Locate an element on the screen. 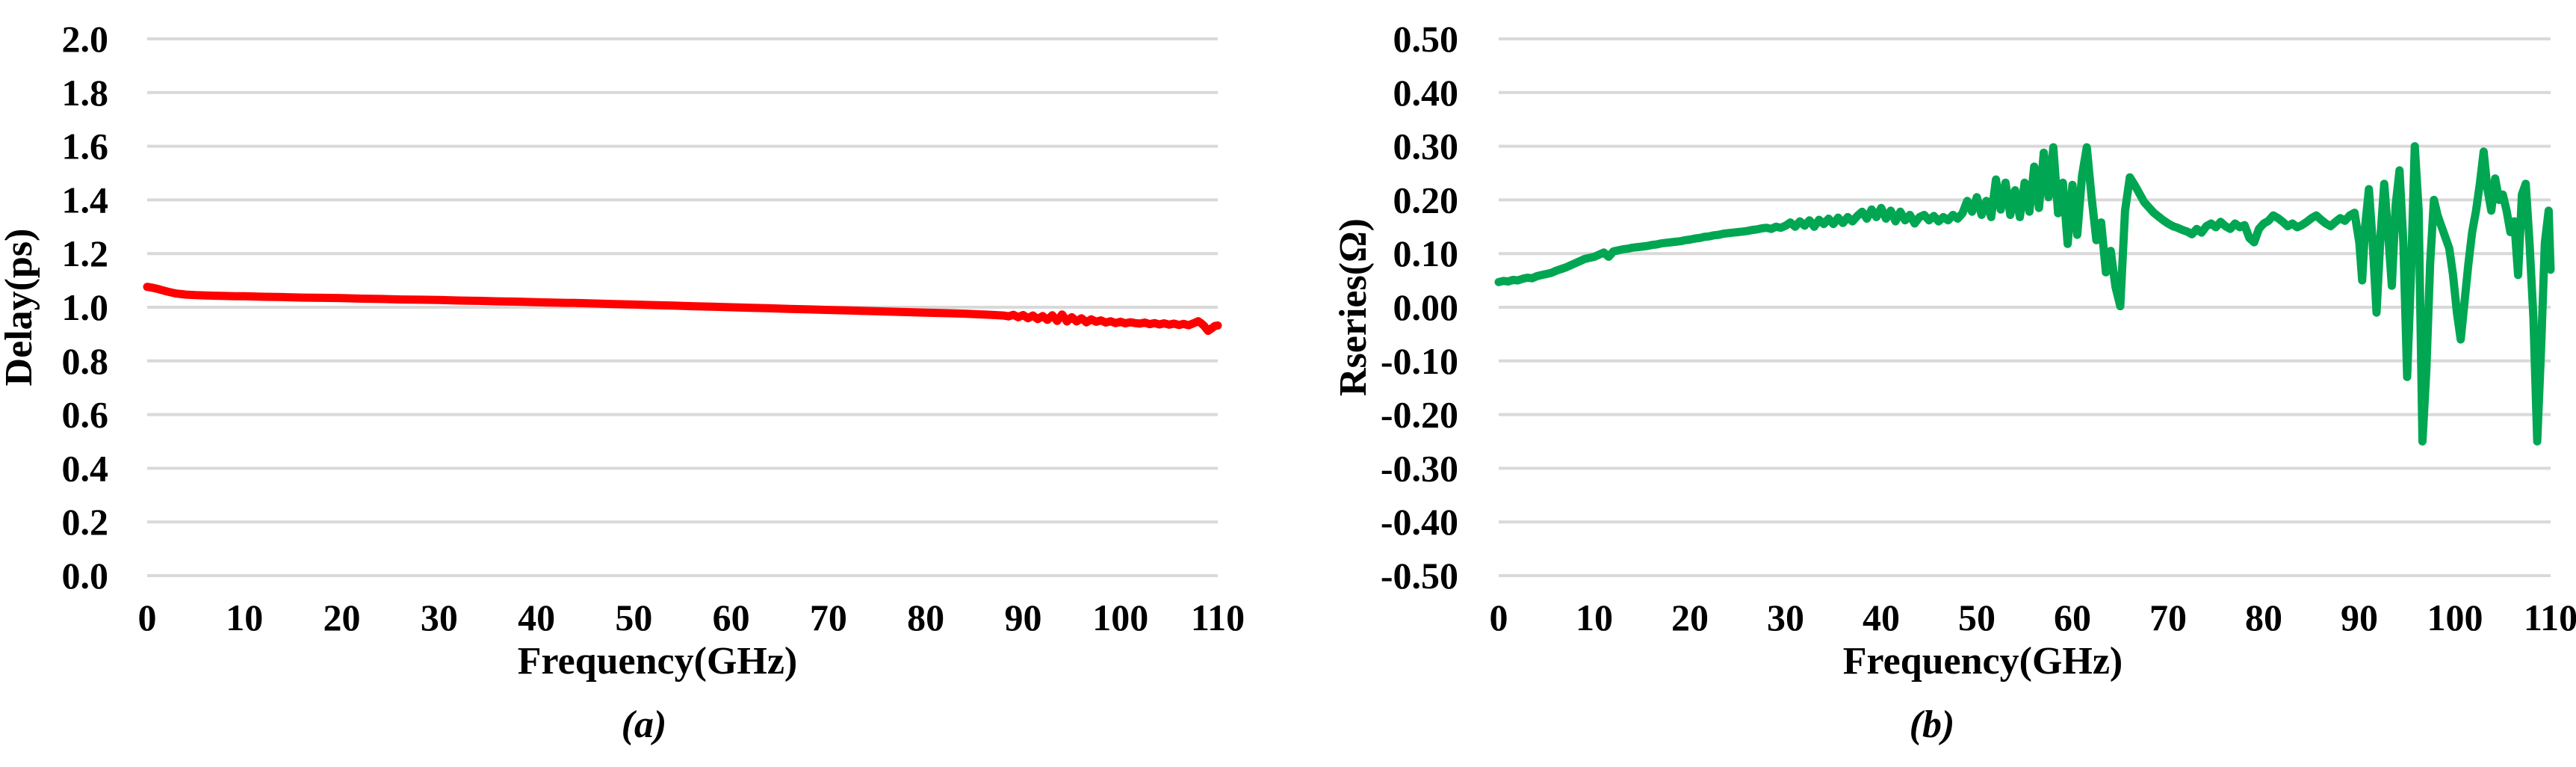  y-tick-label: 0.0 is located at coordinates (85, 576).